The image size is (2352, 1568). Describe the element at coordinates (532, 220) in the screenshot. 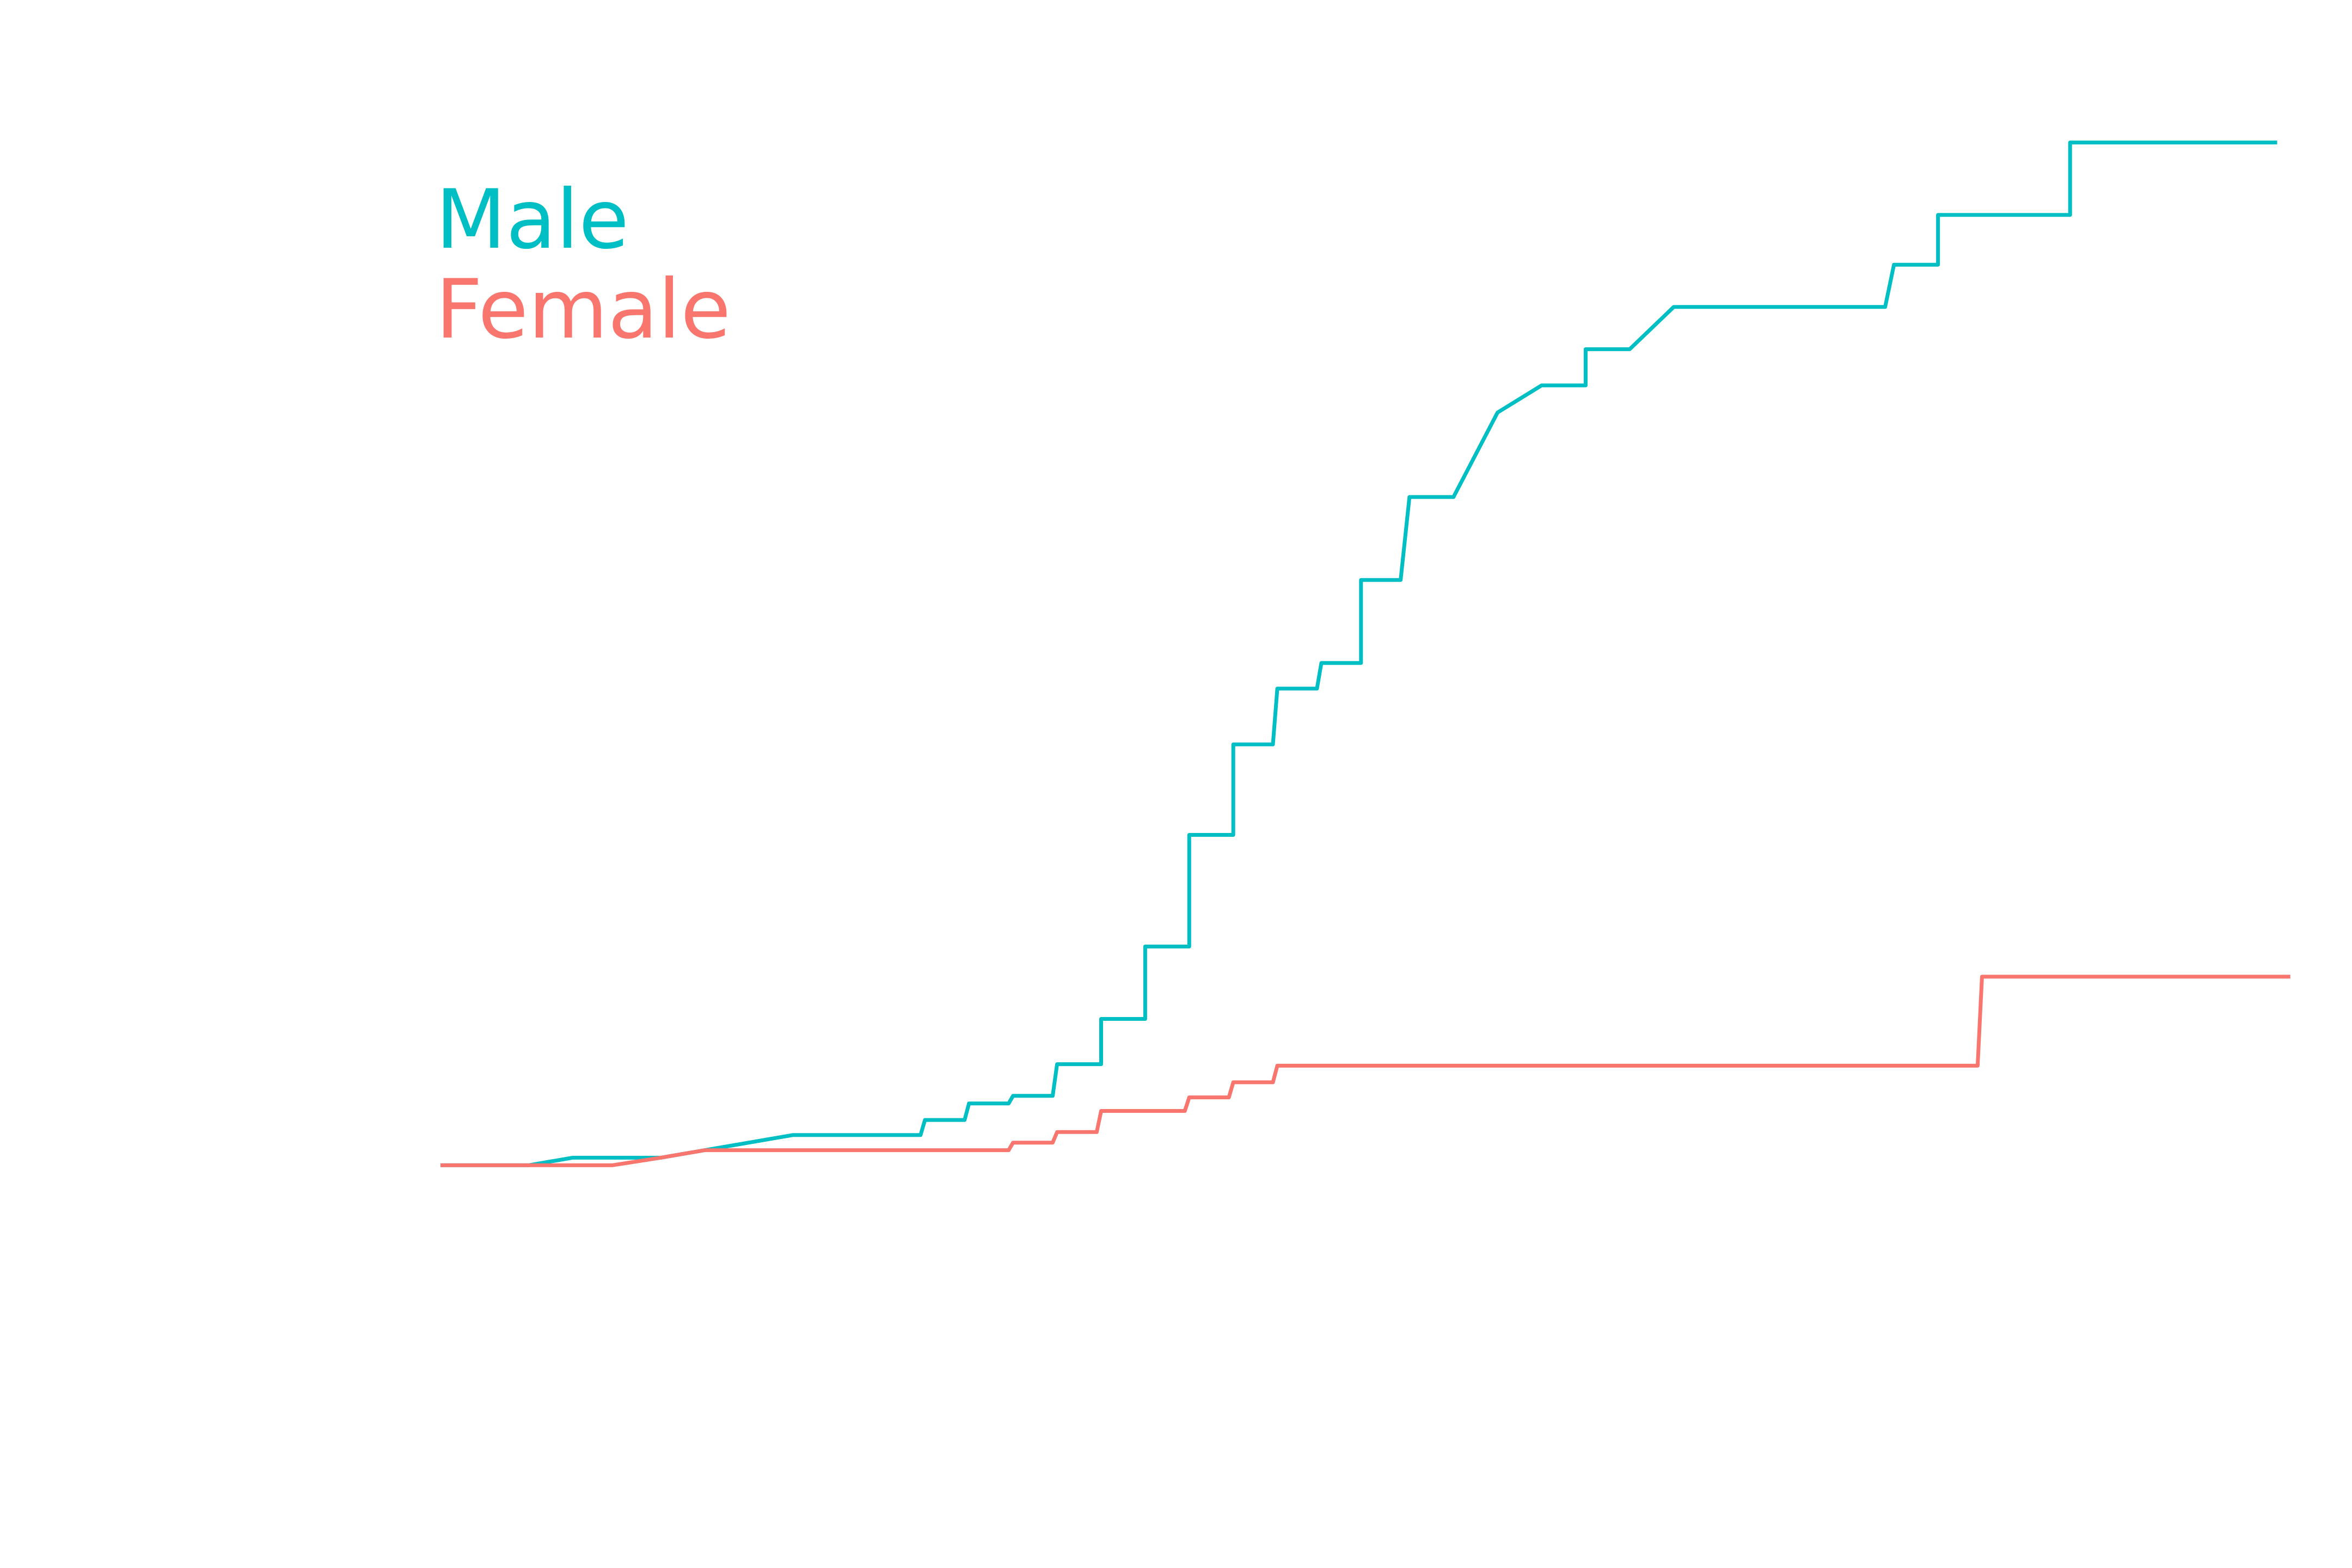

I see `legend-entry: Male` at that location.